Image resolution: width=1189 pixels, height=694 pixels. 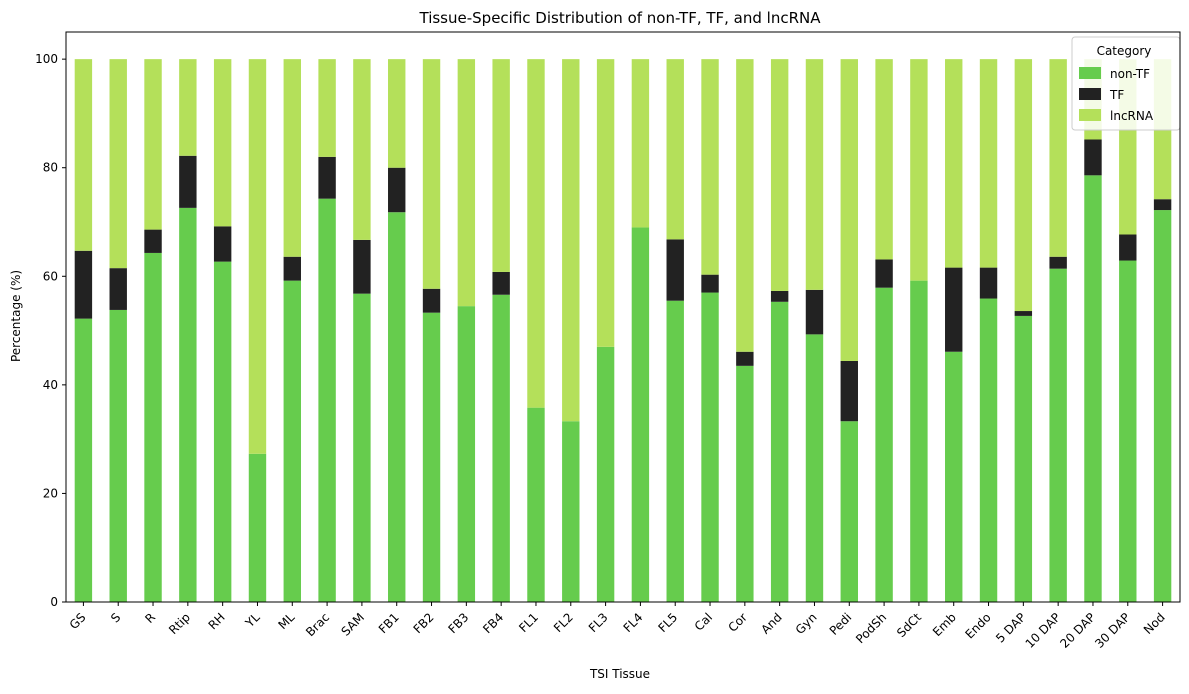 What do you see at coordinates (217, 621) in the screenshot?
I see `x-tick-label: RH` at bounding box center [217, 621].